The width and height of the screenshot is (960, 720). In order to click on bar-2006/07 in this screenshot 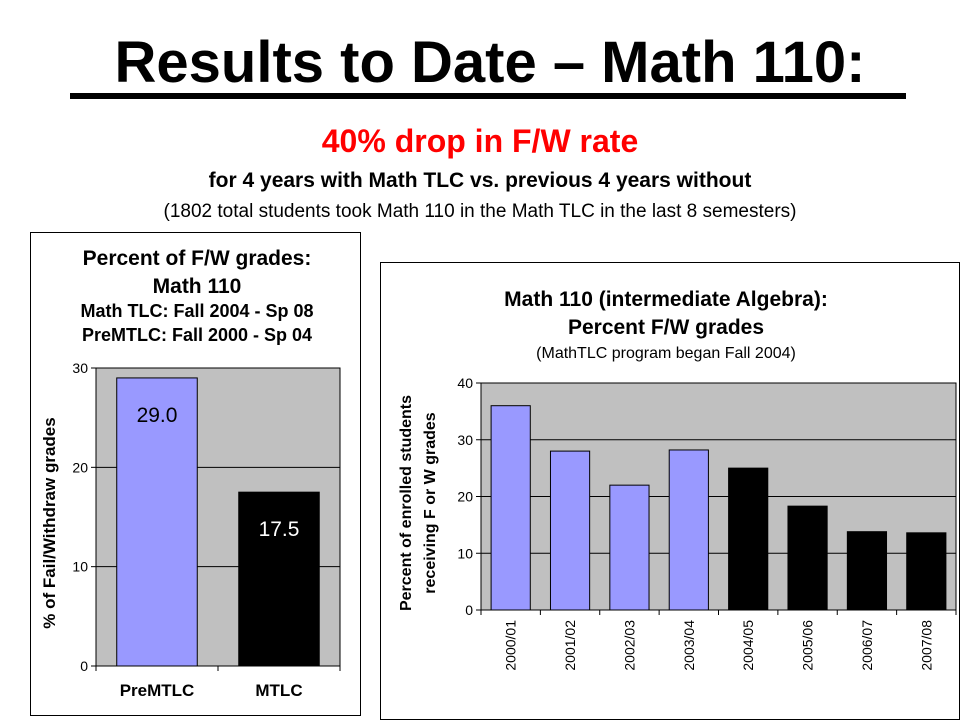, I will do `click(867, 571)`.